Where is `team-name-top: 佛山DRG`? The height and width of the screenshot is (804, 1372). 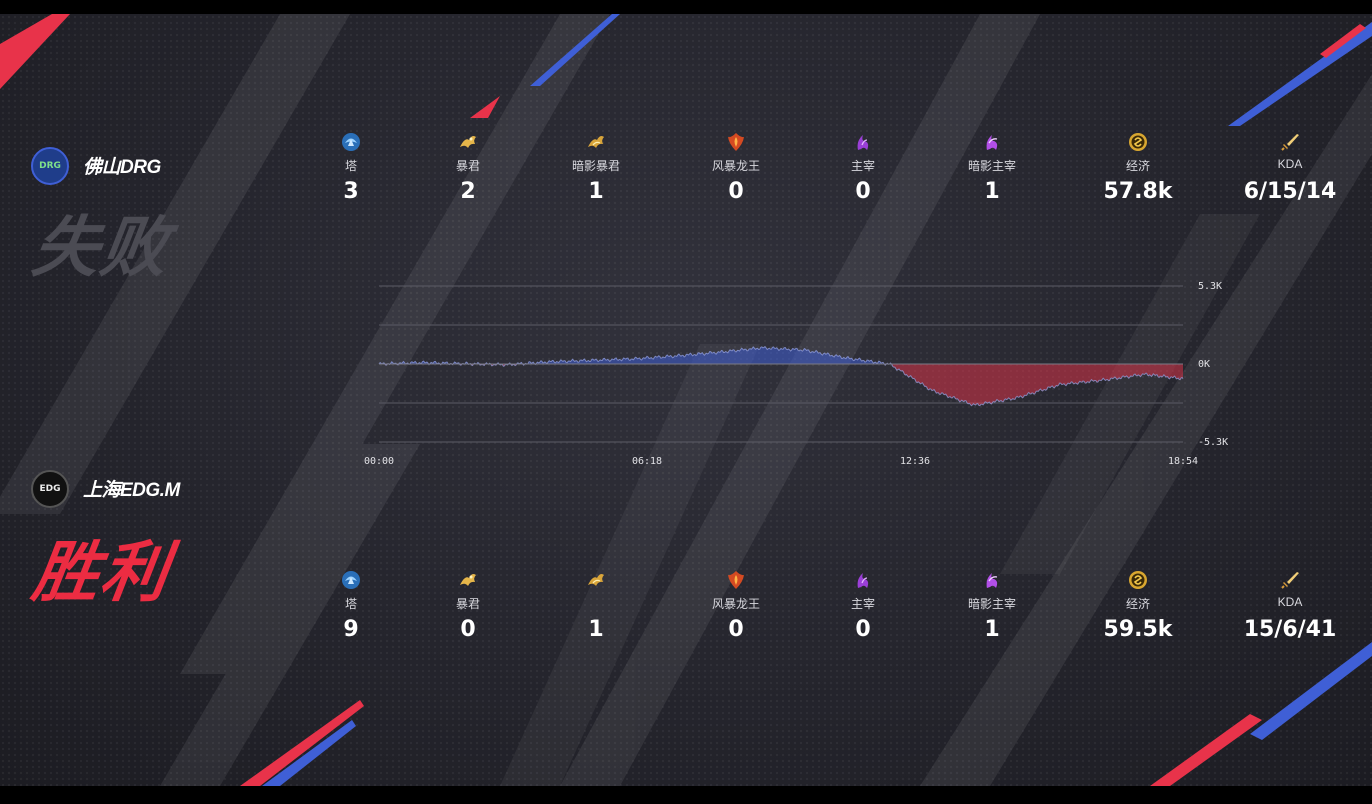 team-name-top: 佛山DRG is located at coordinates (122, 167).